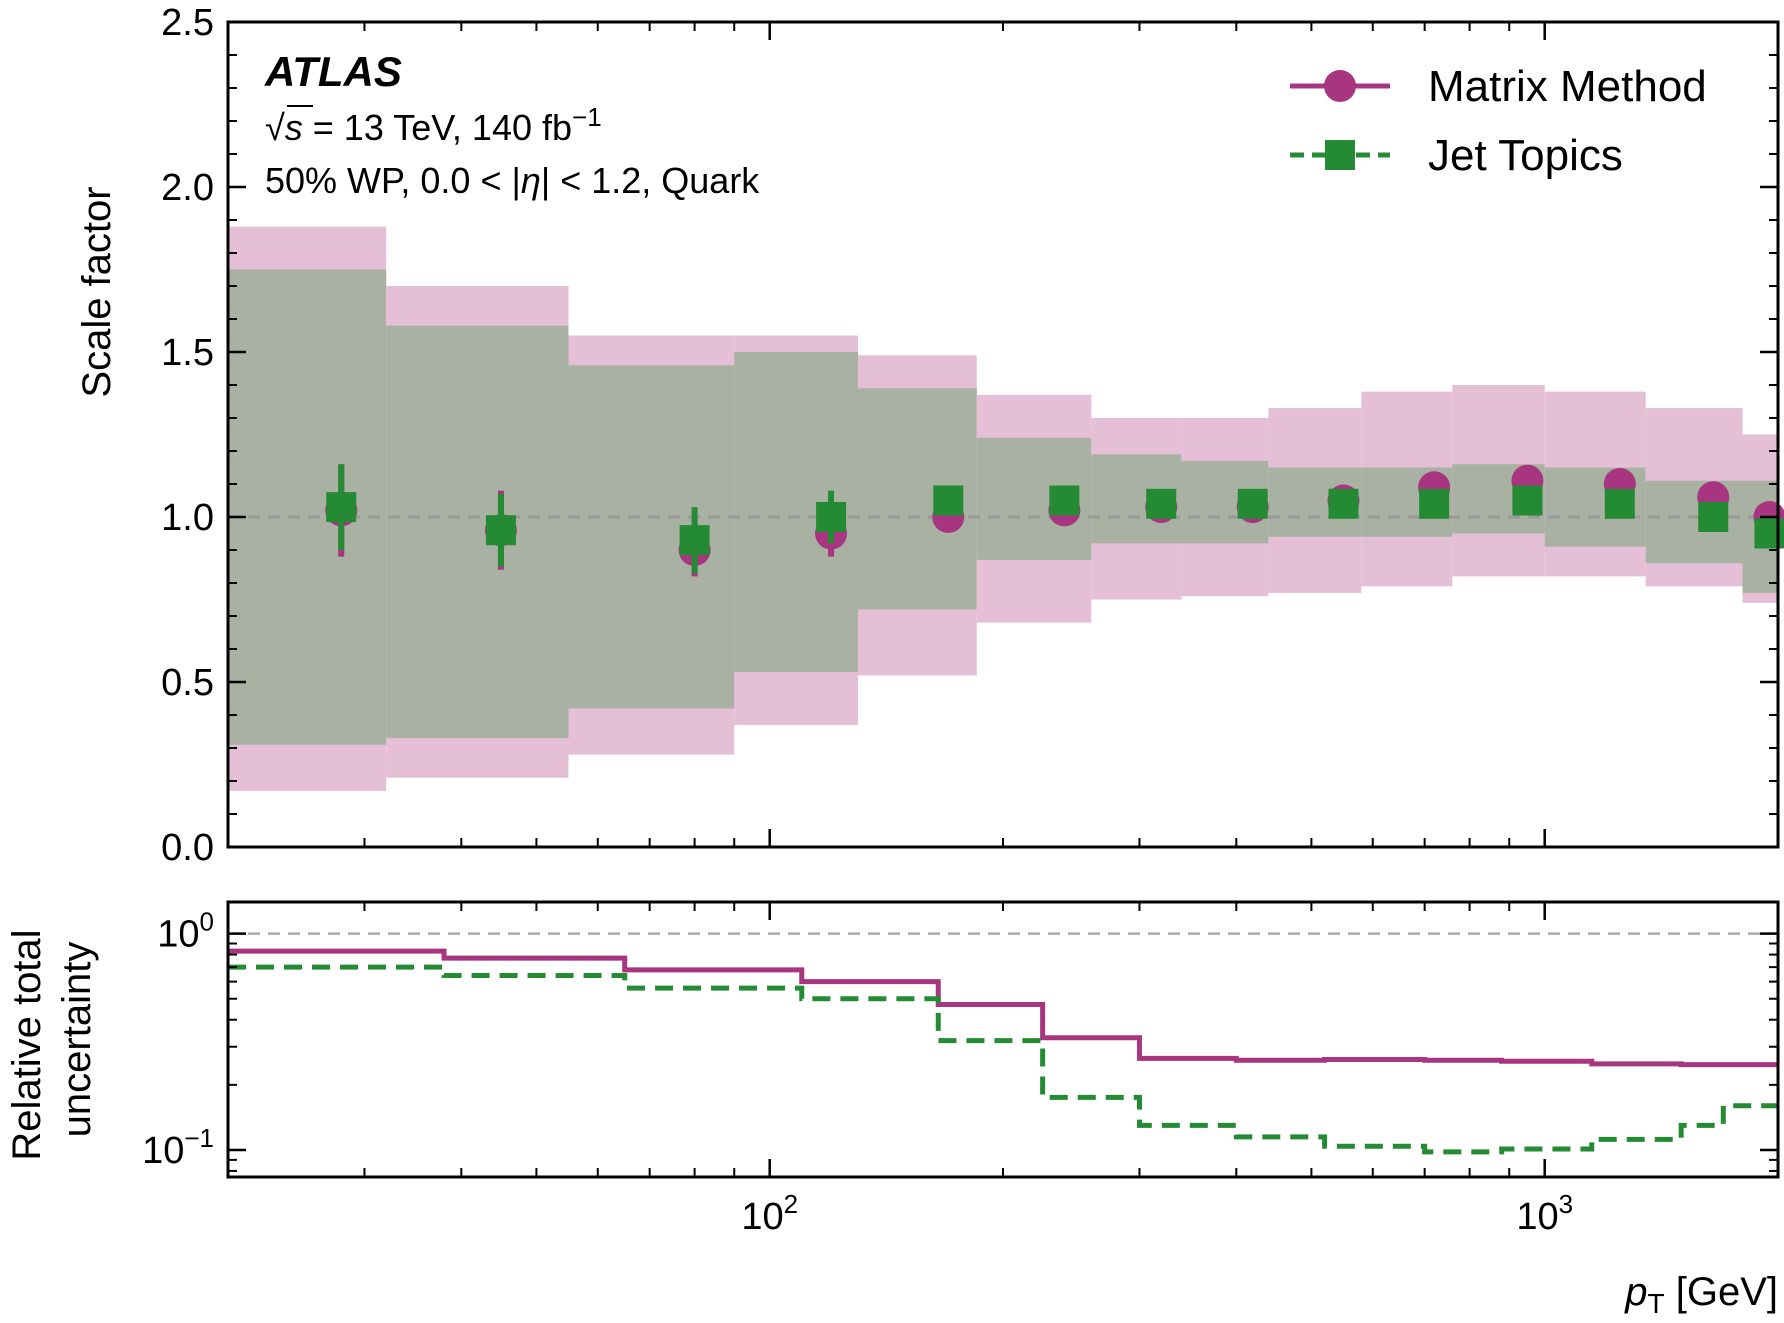 The image size is (1784, 1323). What do you see at coordinates (187, 683) in the screenshot?
I see `y-tick-label: 0.5` at bounding box center [187, 683].